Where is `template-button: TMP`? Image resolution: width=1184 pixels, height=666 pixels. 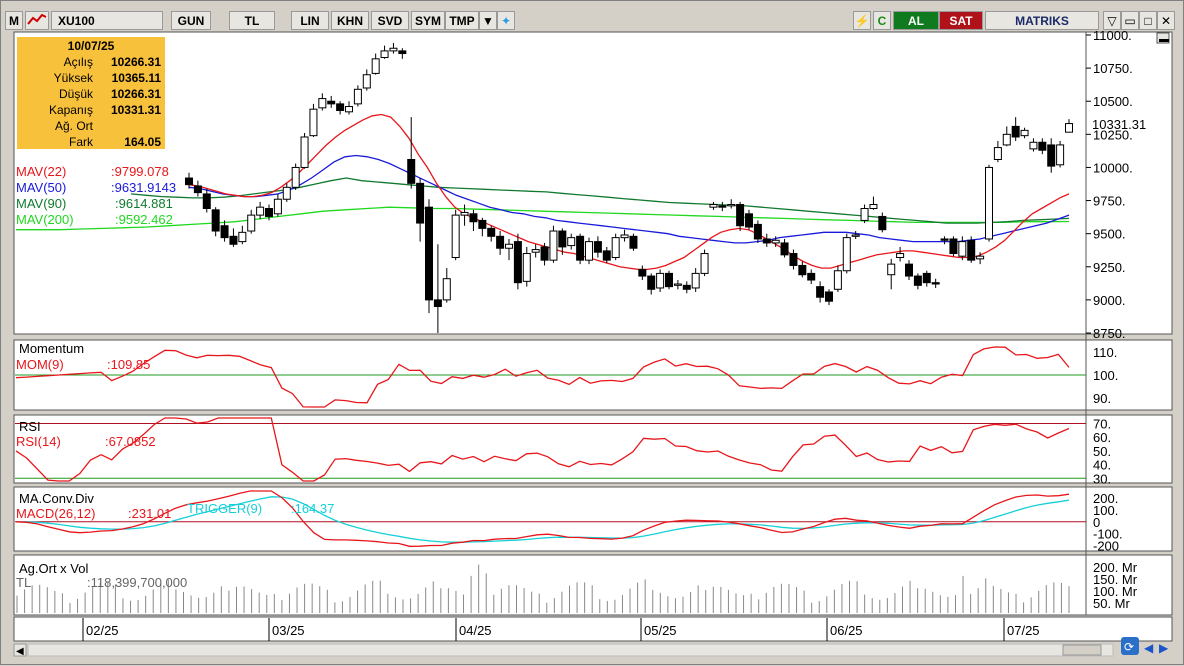 template-button: TMP is located at coordinates (462, 20).